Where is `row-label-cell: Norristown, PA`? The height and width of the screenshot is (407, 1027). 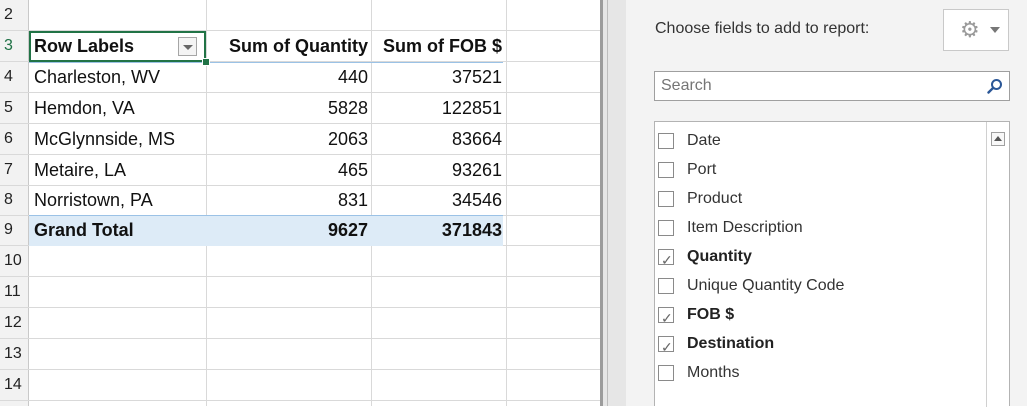
row-label-cell: Norristown, PA is located at coordinates (93, 200).